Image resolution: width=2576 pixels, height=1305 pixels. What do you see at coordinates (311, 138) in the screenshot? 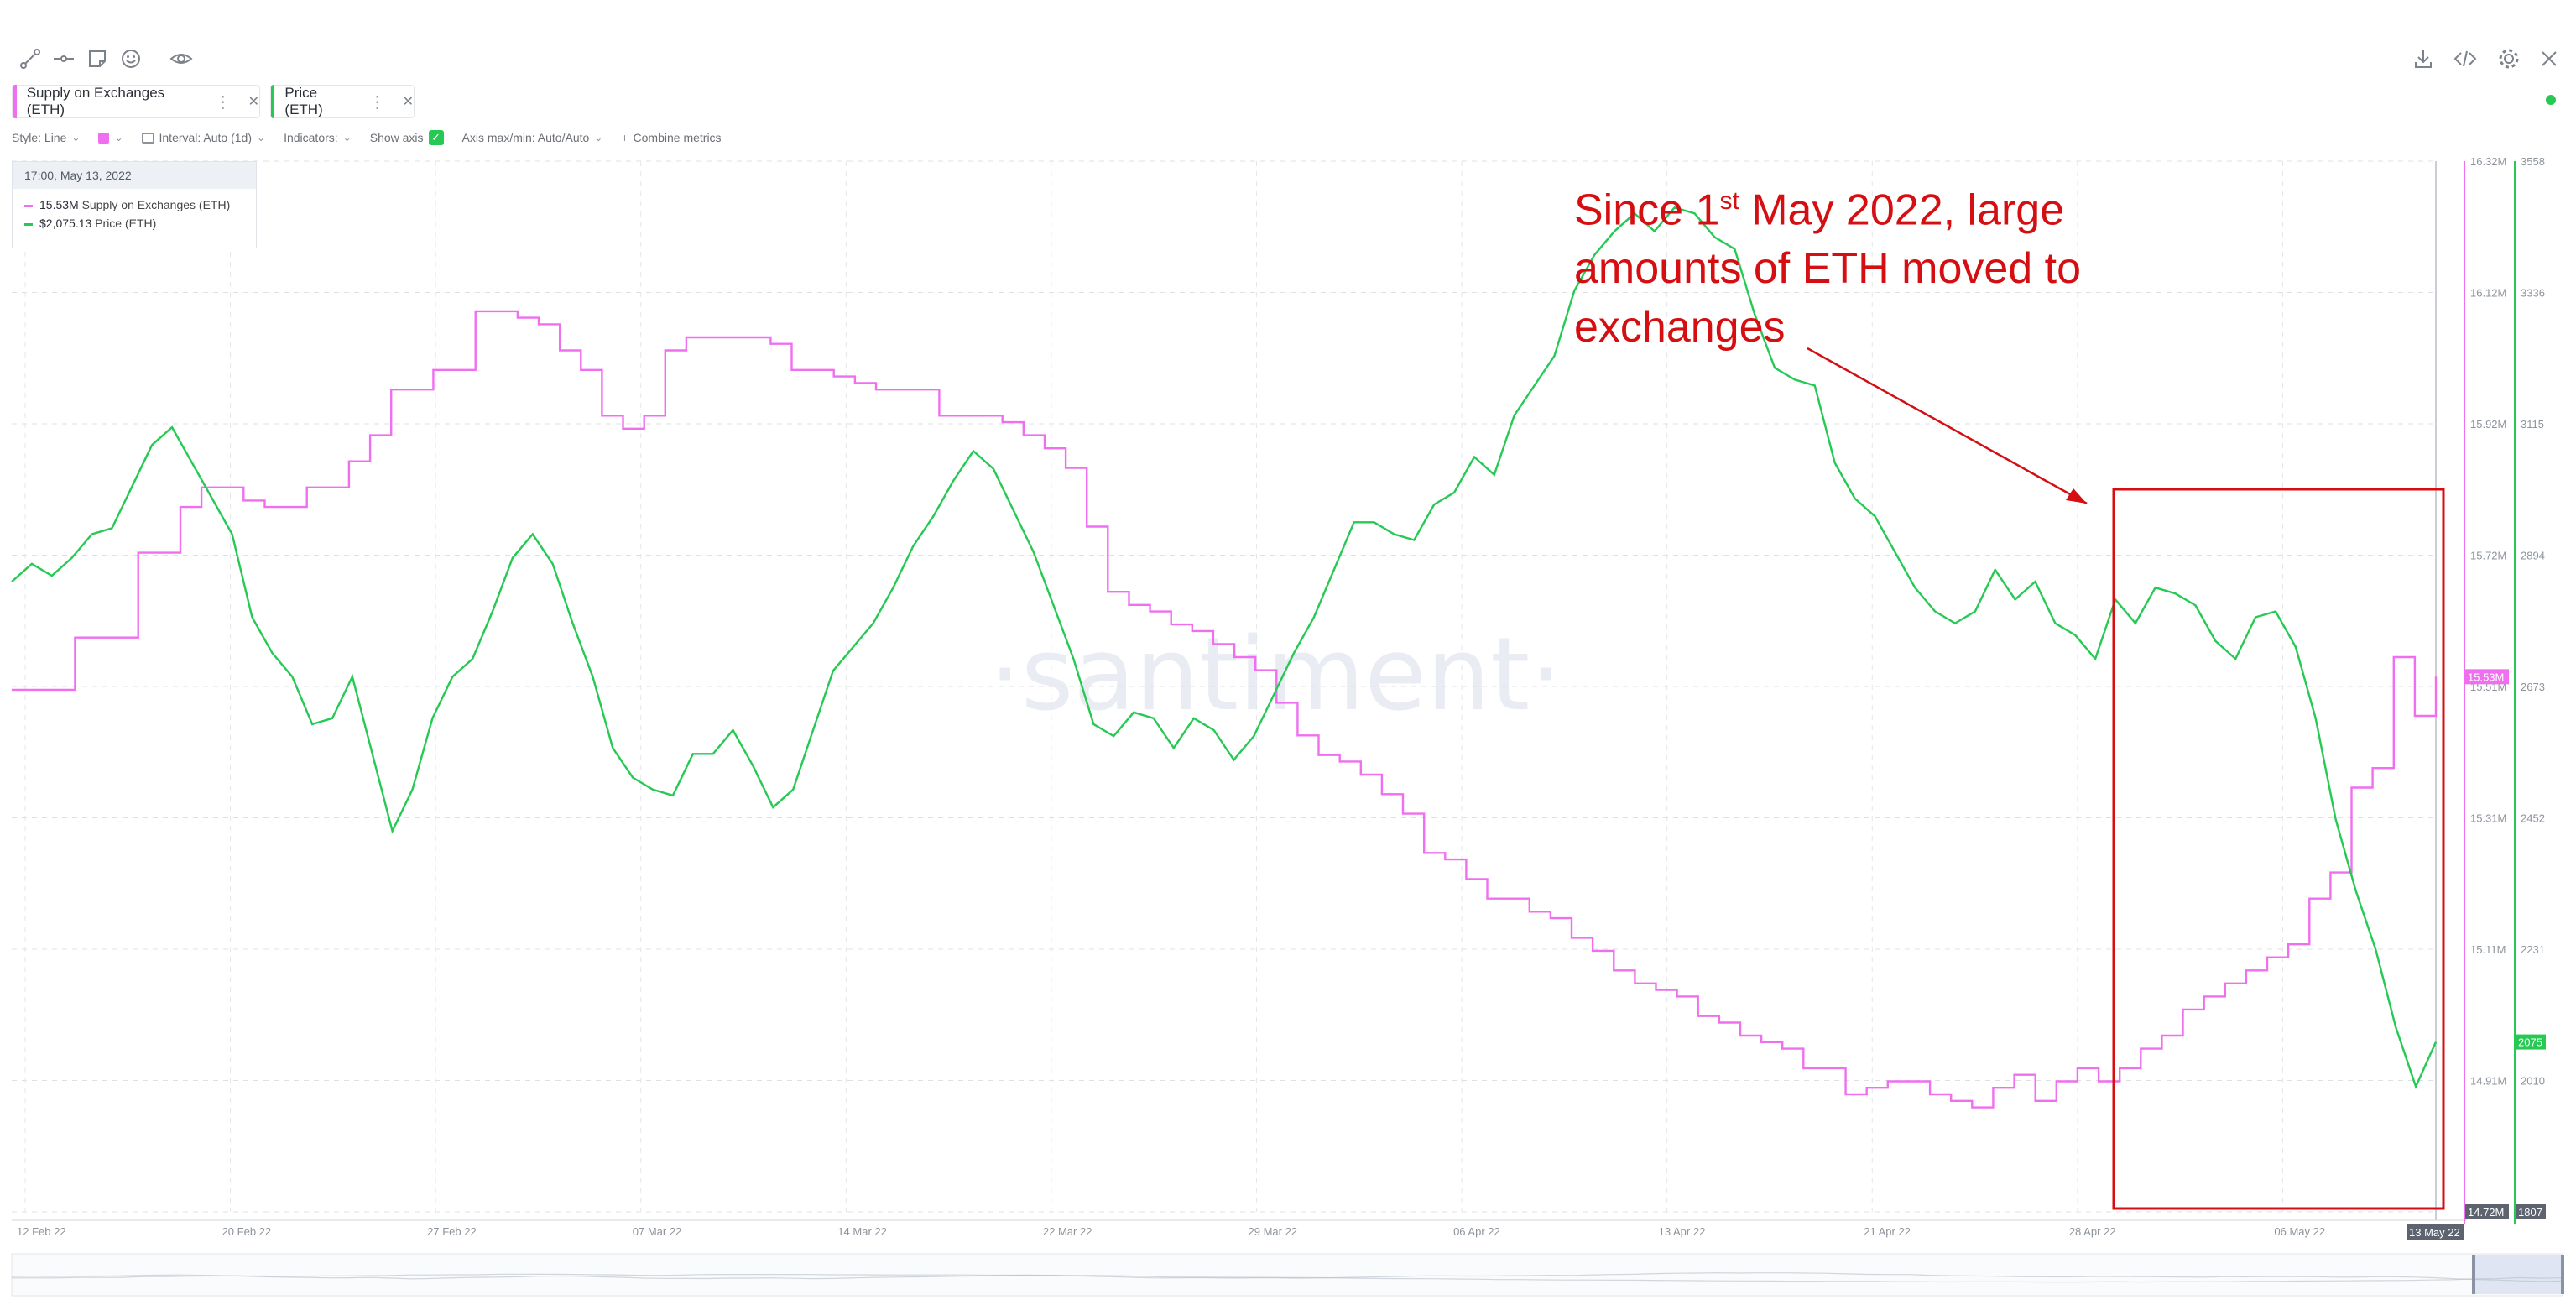
I see `indicators-select: Indicators:` at bounding box center [311, 138].